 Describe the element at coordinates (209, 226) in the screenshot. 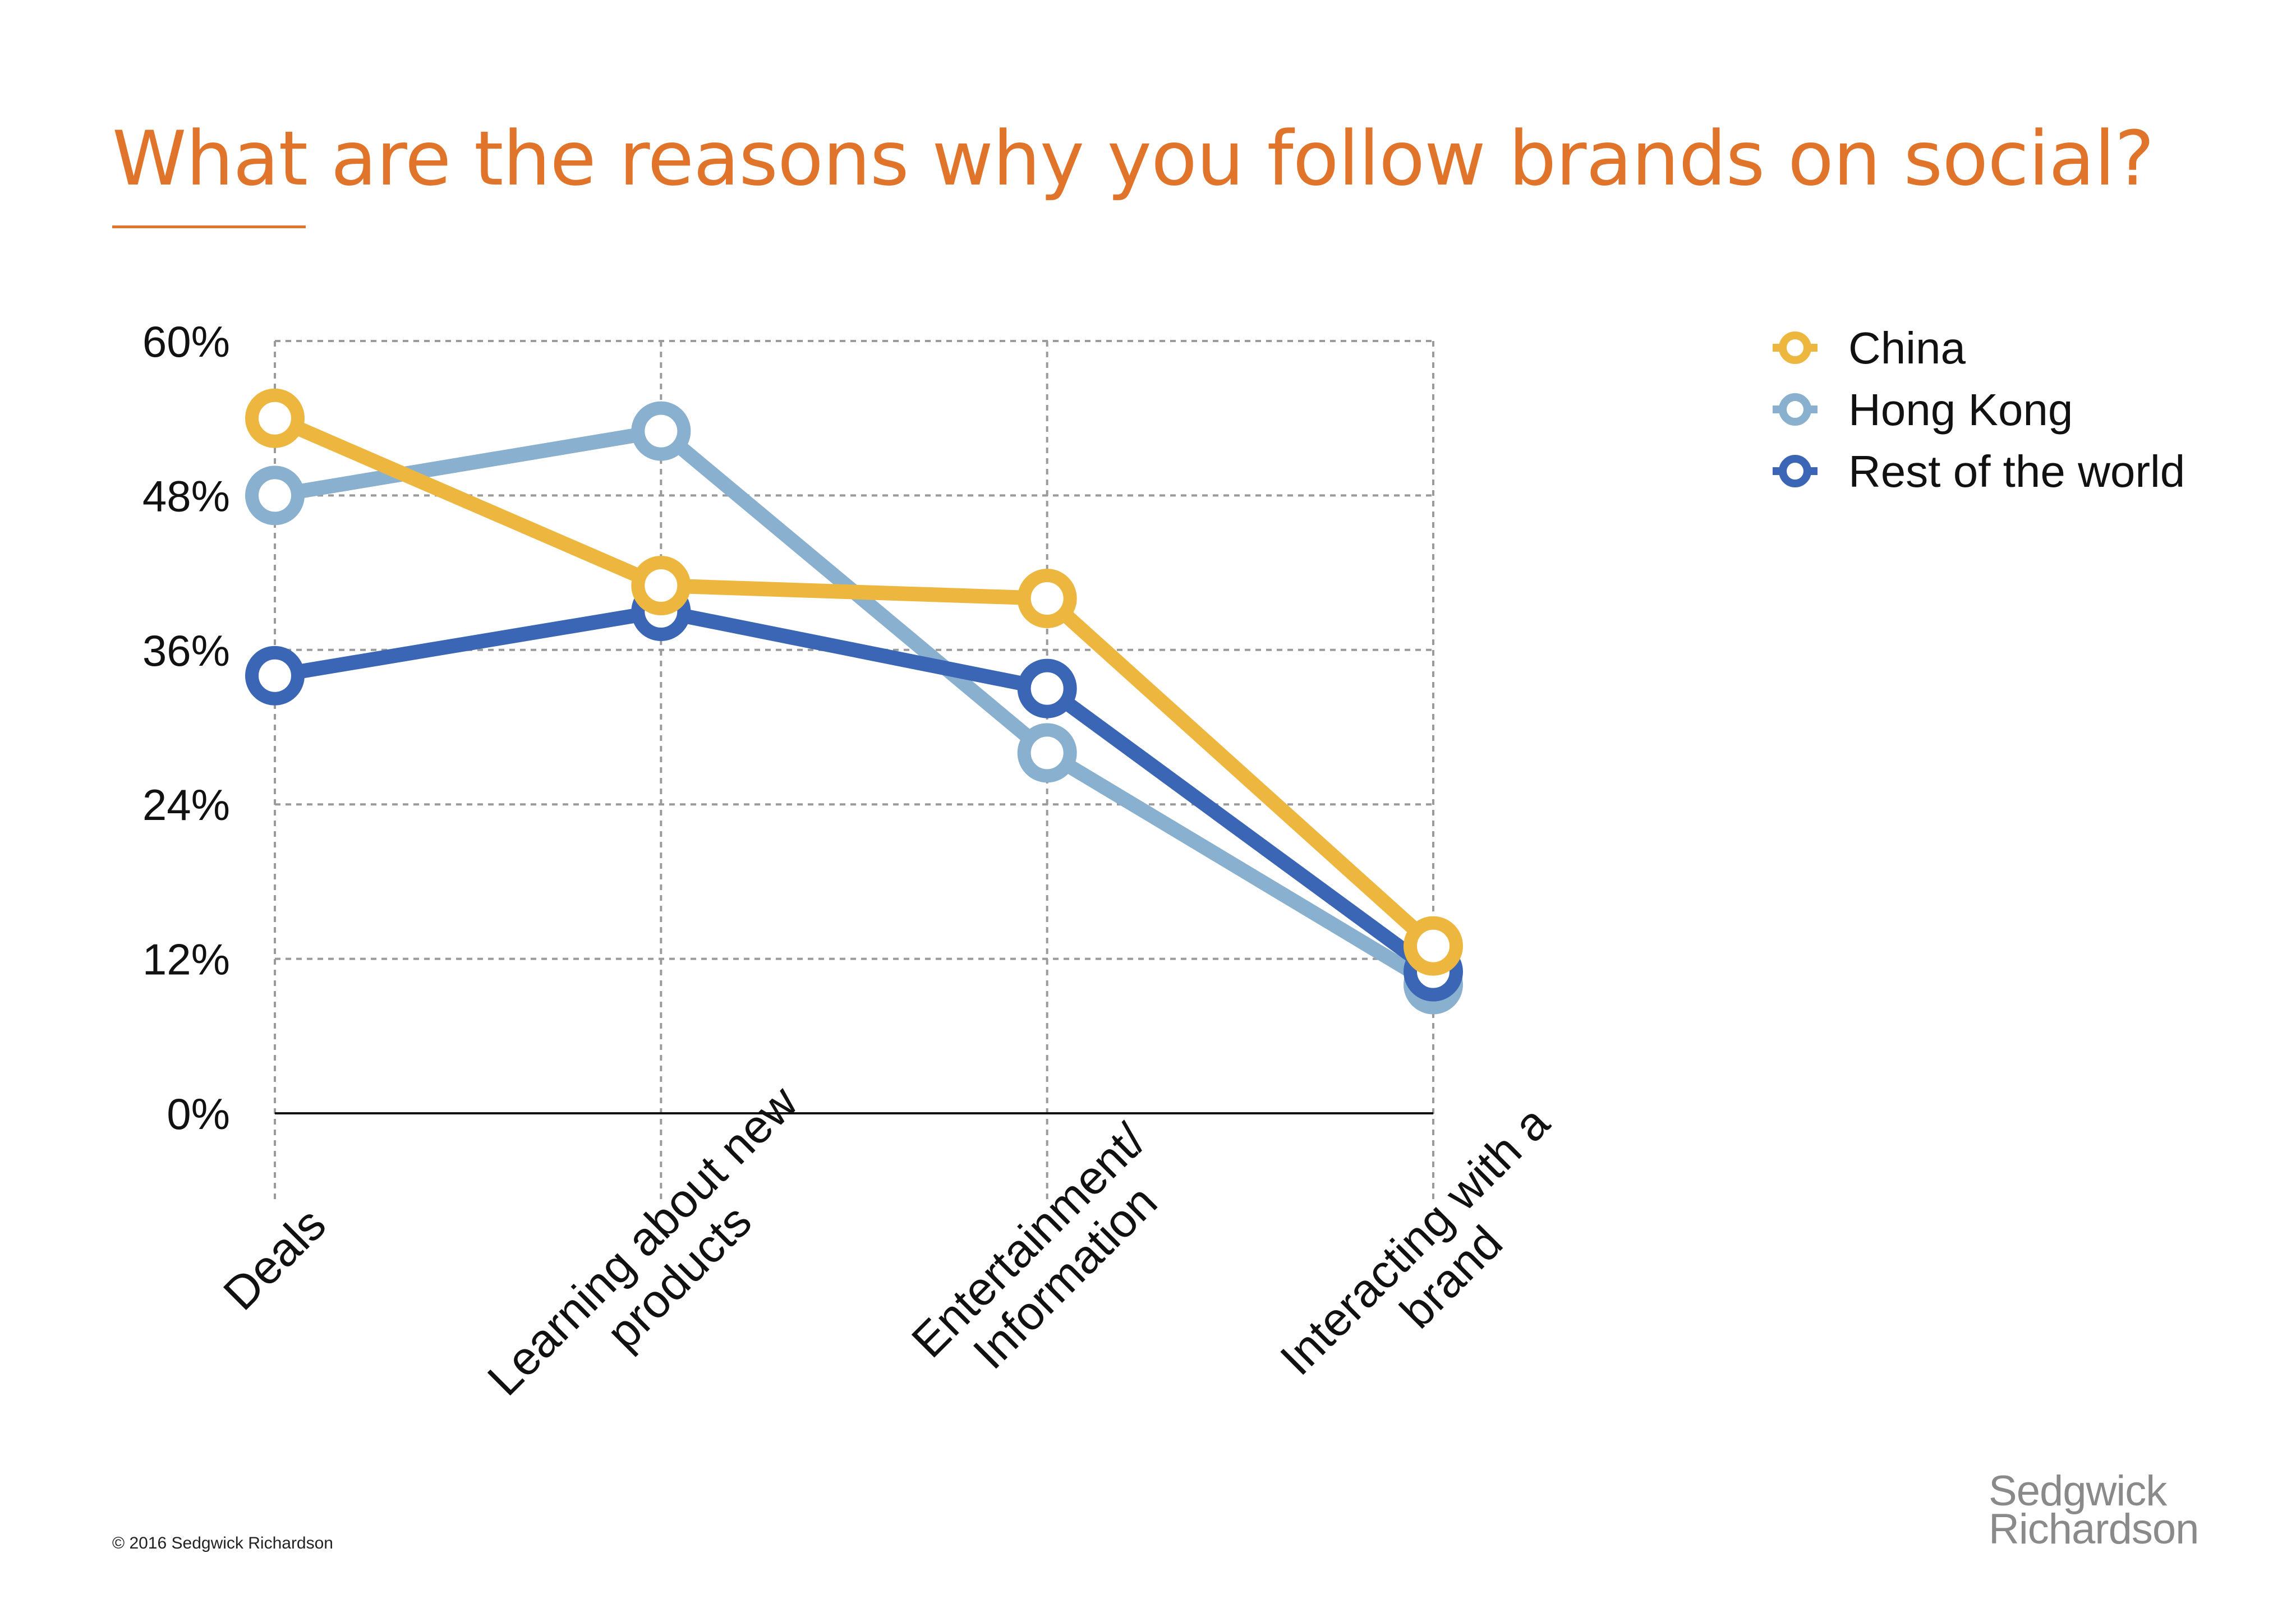

I see `title-underline` at that location.